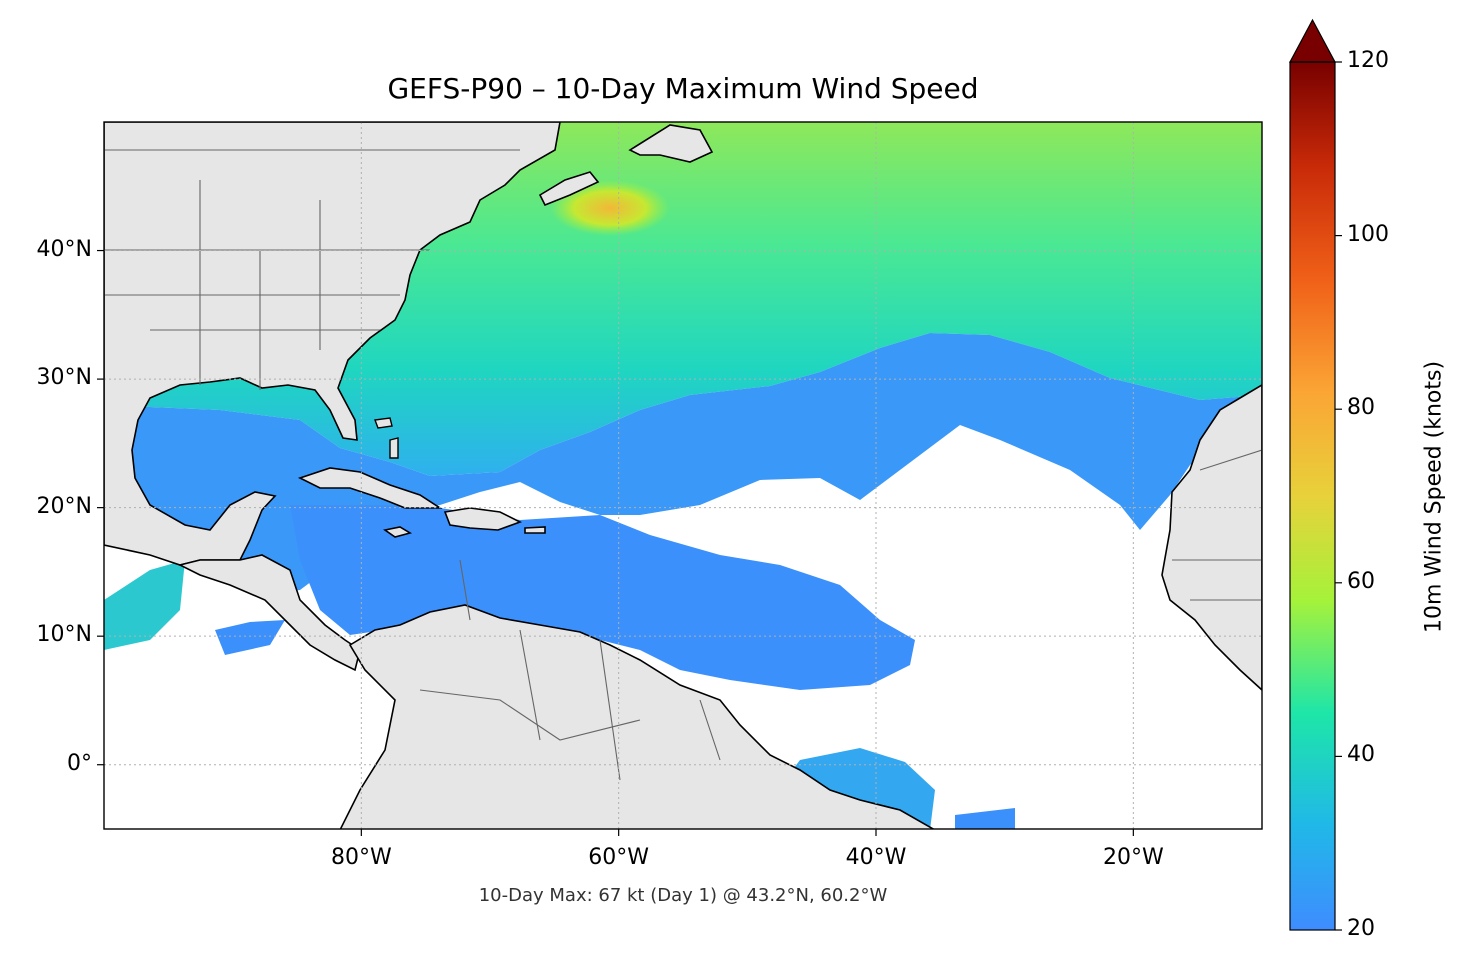 This screenshot has width=1466, height=969. What do you see at coordinates (1361, 408) in the screenshot?
I see `colorbar-tick-label: 80` at bounding box center [1361, 408].